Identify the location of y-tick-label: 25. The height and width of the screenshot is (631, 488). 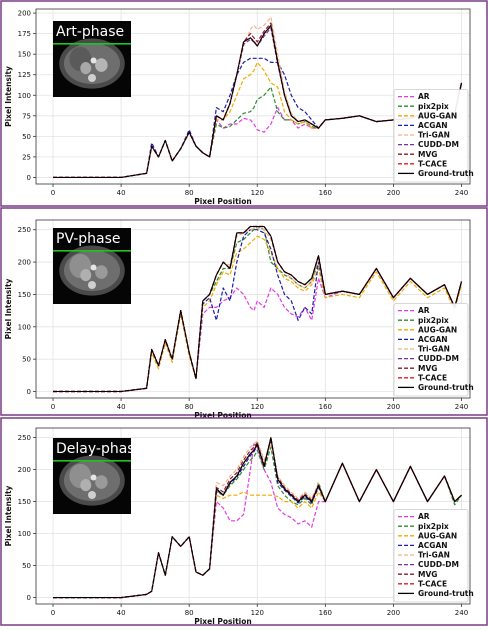
(26, 157).